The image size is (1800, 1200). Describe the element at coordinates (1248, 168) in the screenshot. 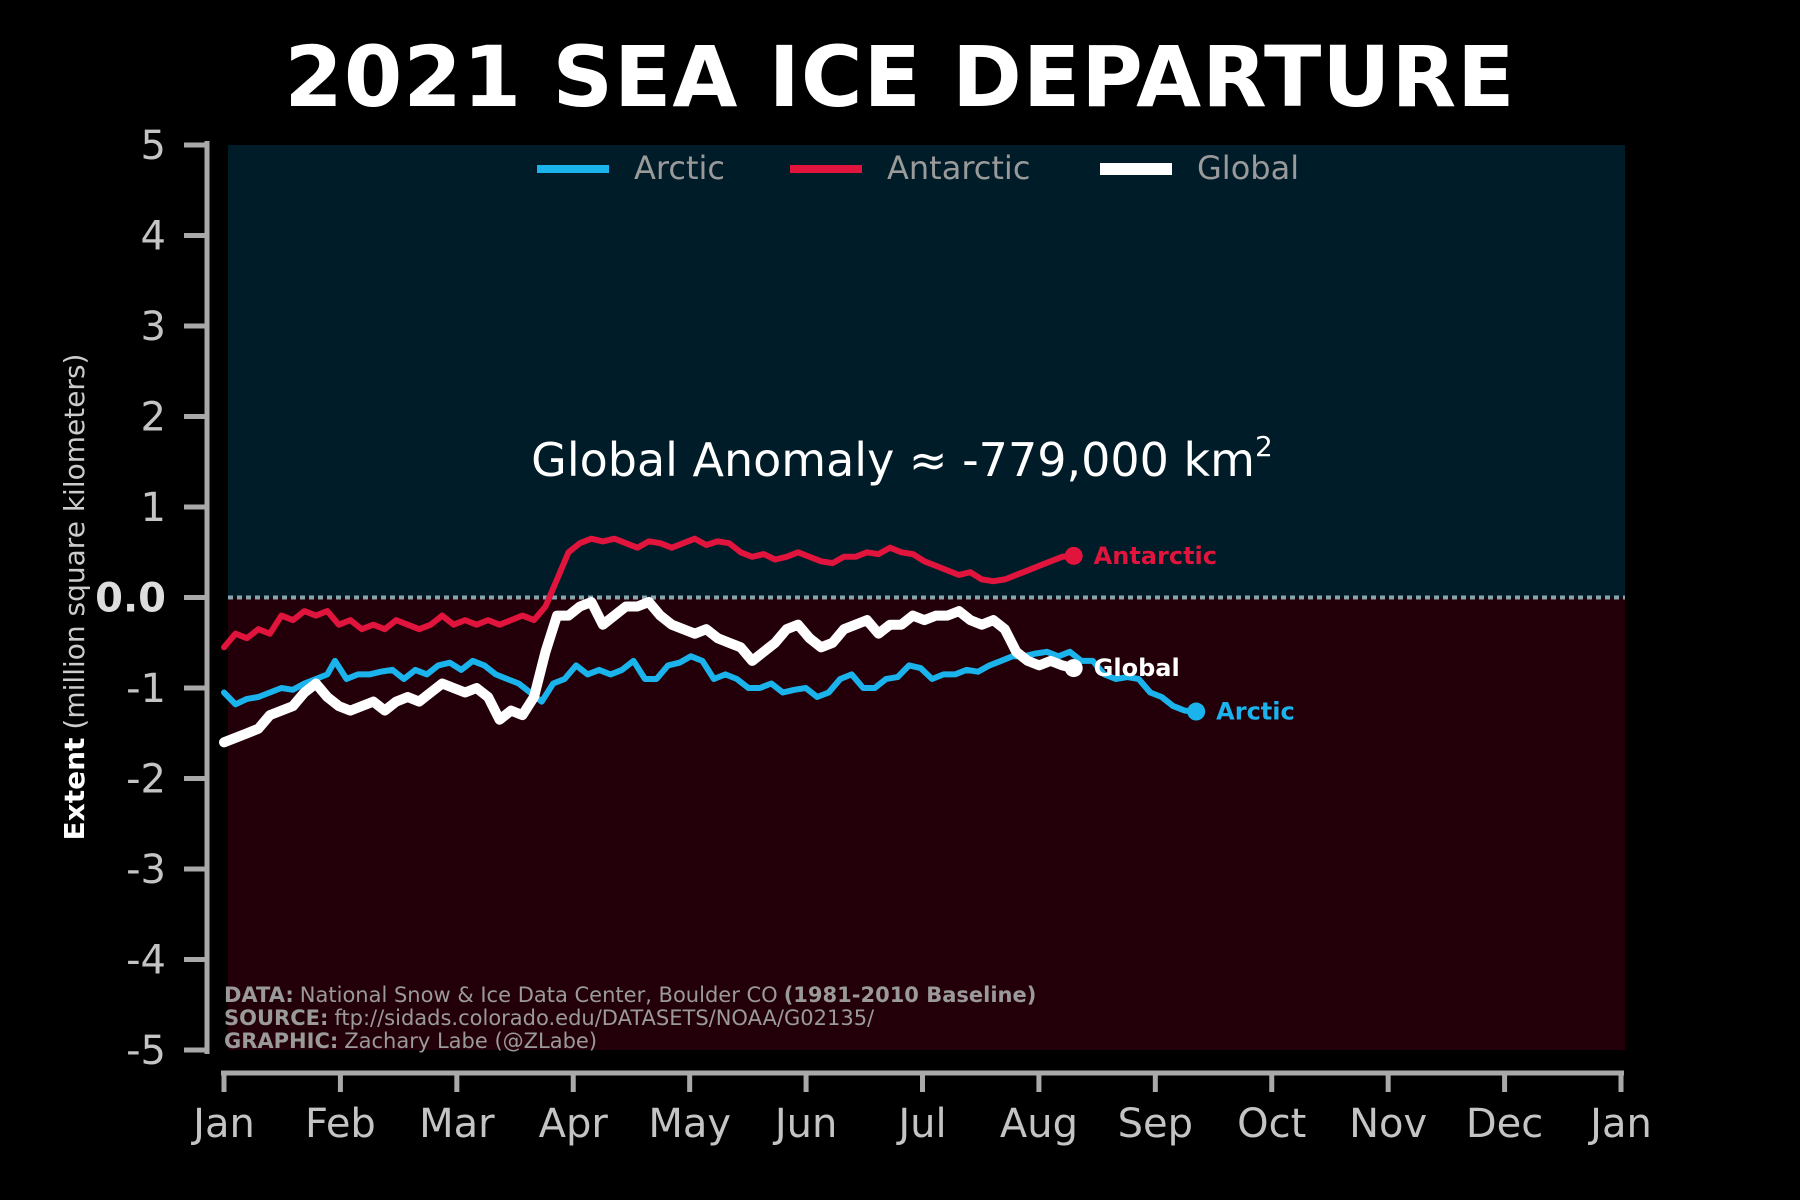

I see `legend-label-global: Global` at that location.